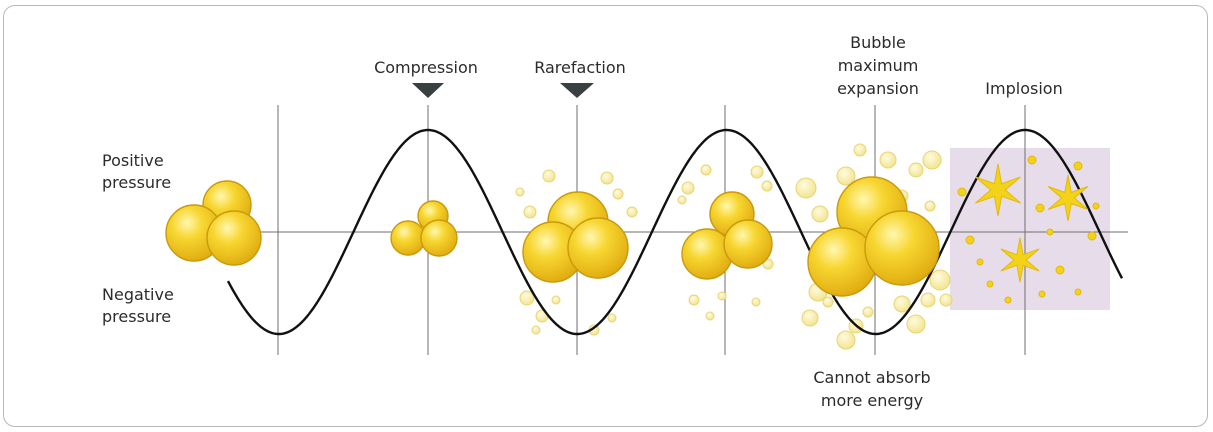 This screenshot has width=1213, height=432. What do you see at coordinates (878, 42) in the screenshot?
I see `bubble-max-expansion-label-1: Bubble` at bounding box center [878, 42].